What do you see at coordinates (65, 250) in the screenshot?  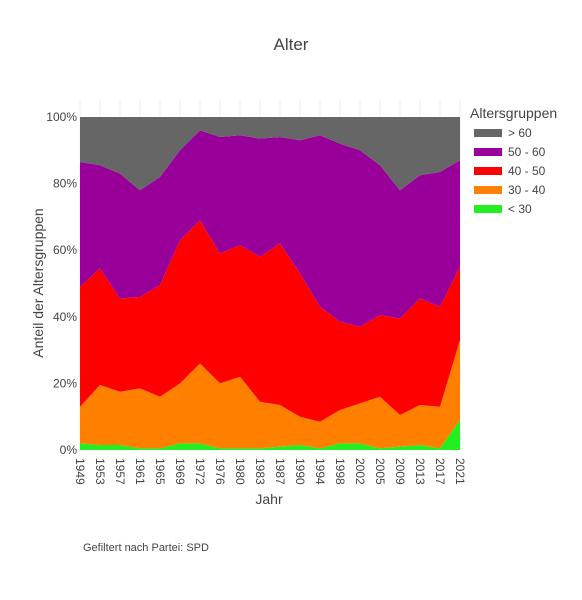 I see `y-tick-label: 60%` at bounding box center [65, 250].